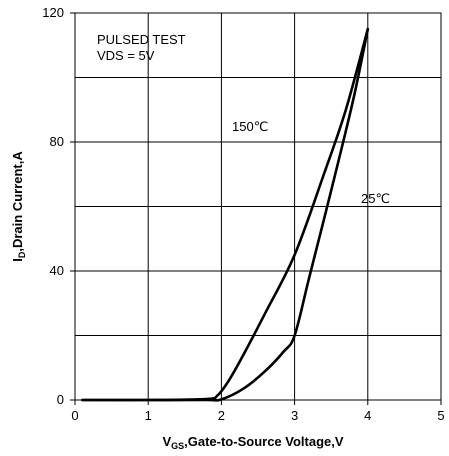 Image resolution: width=449 pixels, height=456 pixels. I want to click on y-tick-label-80: 80, so click(57, 141).